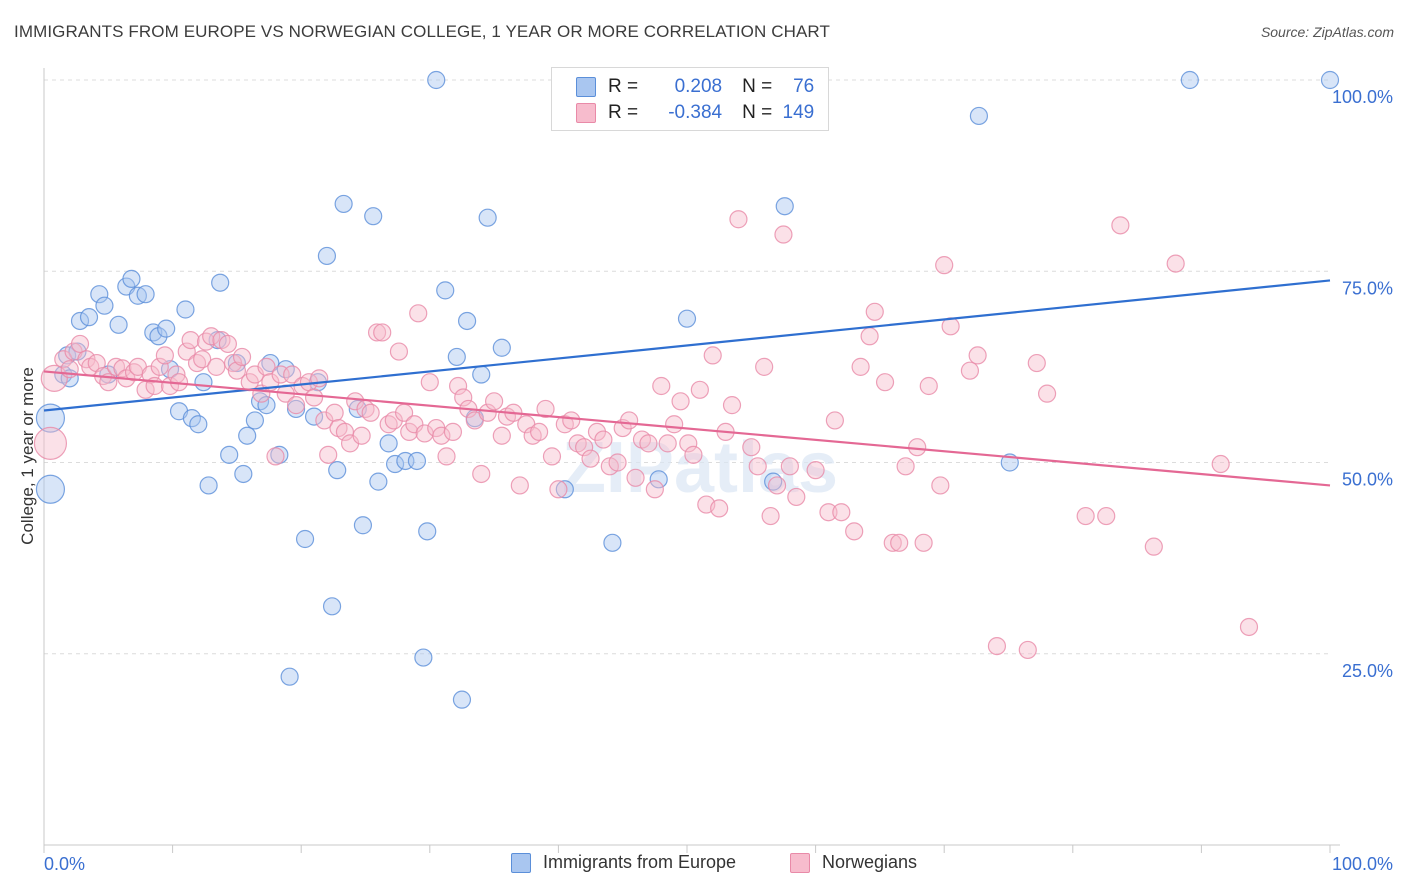 The width and height of the screenshot is (1406, 892). What do you see at coordinates (623, 86) in the screenshot?
I see `r-label: R =` at bounding box center [623, 86].